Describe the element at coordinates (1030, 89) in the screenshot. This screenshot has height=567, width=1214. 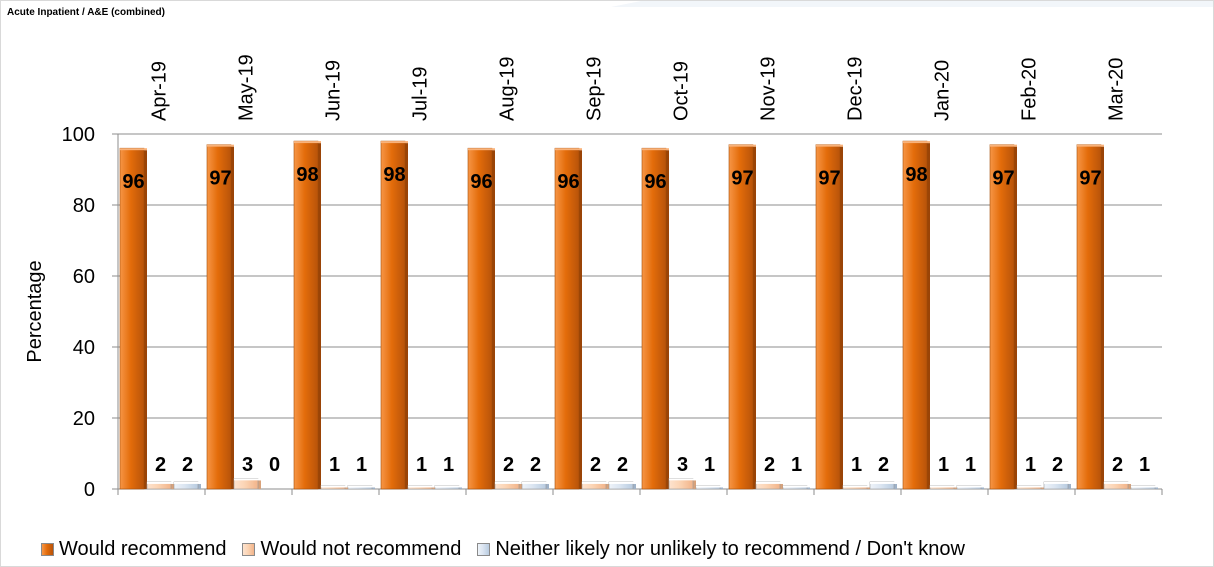
I see `x-category-label-feb-20: Feb-20` at that location.